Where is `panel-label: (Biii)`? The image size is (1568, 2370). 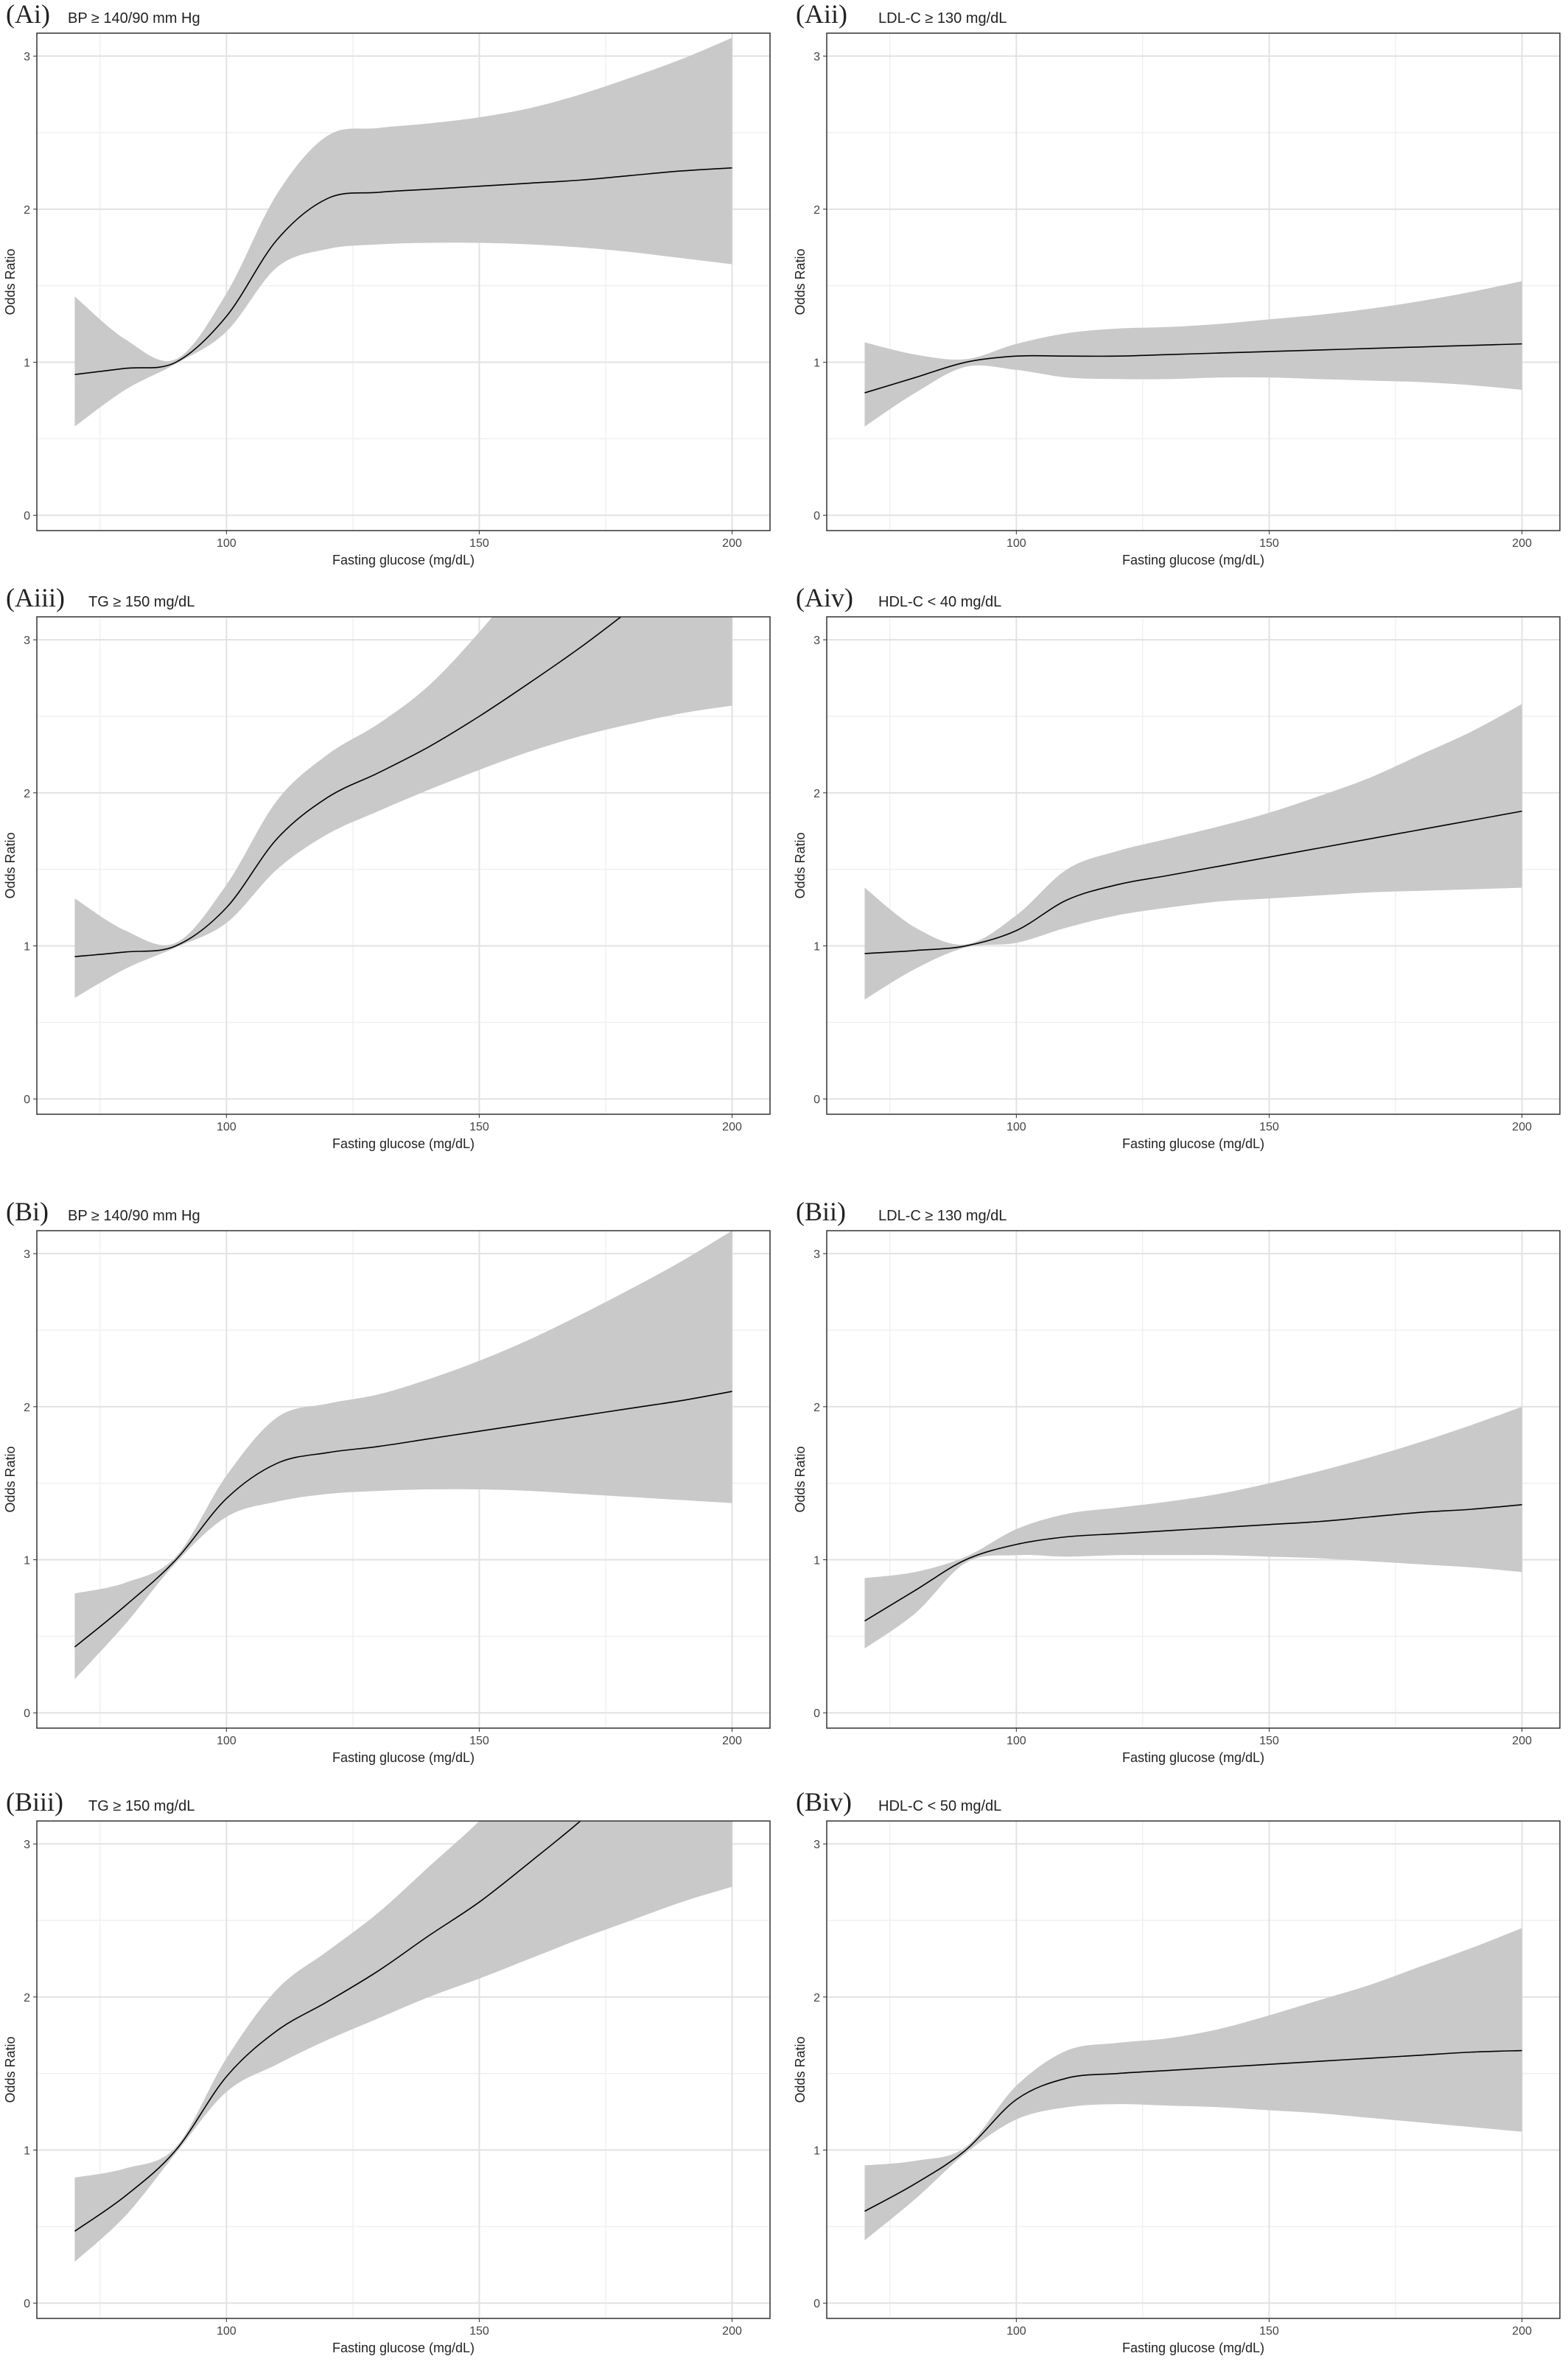
panel-label: (Biii) is located at coordinates (34, 1802).